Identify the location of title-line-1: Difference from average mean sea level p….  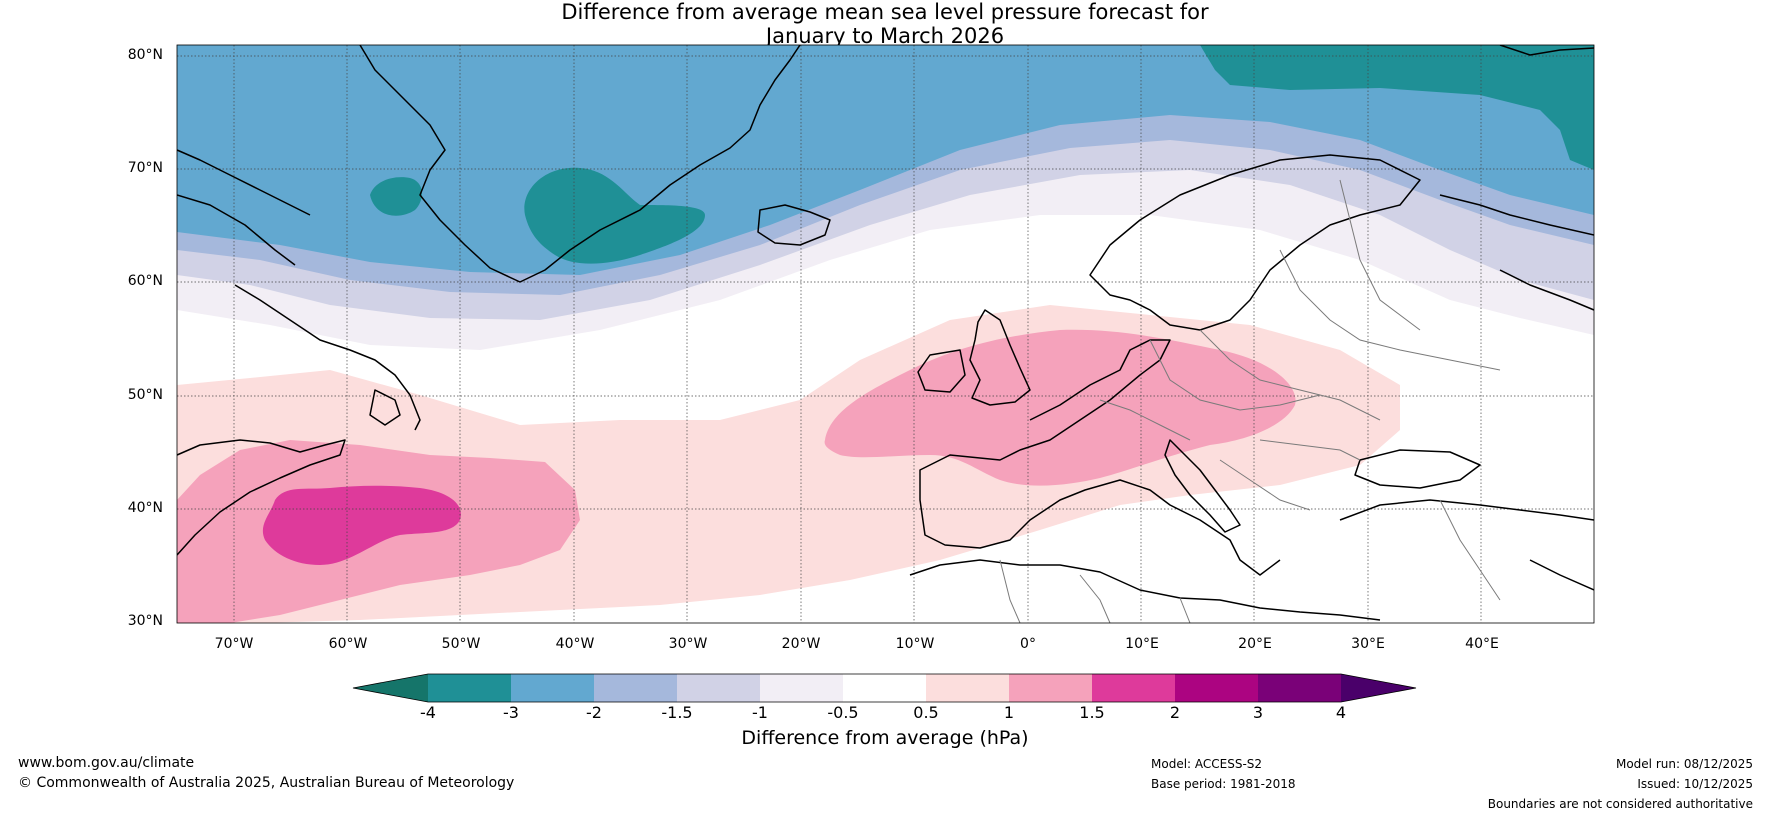
(885, 12).